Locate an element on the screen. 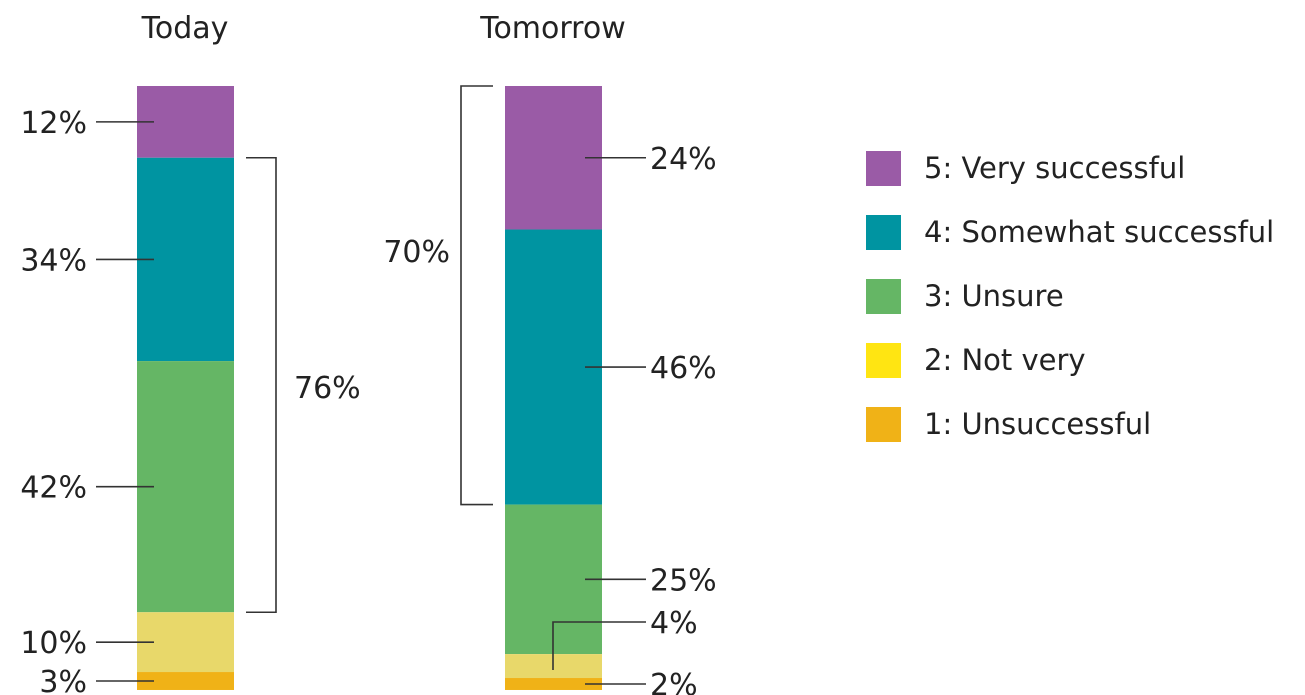 Image resolution: width=1305 pixels, height=695 pixels. legend-swatch-2-not-very is located at coordinates (883, 360).